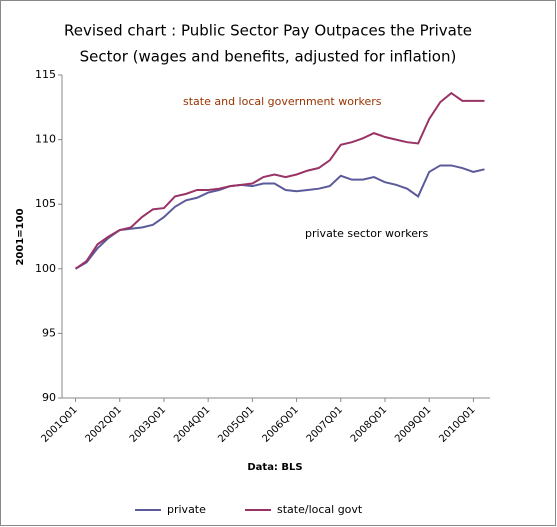 The image size is (557, 527). Describe the element at coordinates (280, 217) in the screenshot. I see `series-line` at that location.